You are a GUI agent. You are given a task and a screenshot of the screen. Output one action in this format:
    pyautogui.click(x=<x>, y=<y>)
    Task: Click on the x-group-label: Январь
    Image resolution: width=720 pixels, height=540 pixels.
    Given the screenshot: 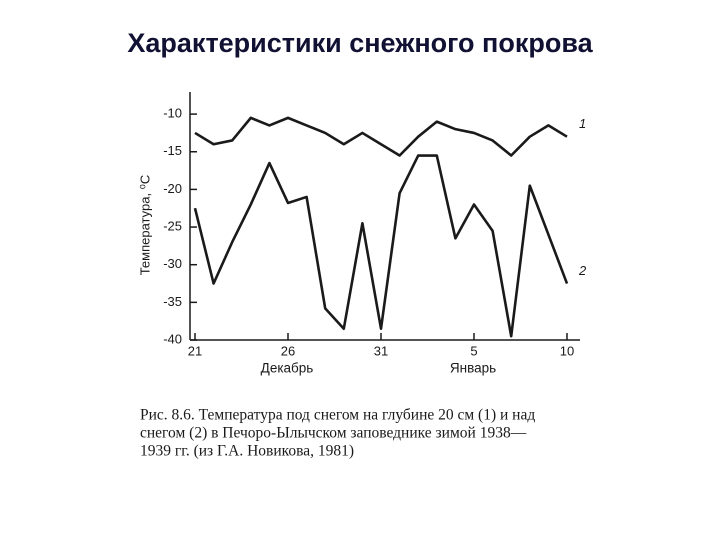 What is the action you would take?
    pyautogui.click(x=473, y=368)
    